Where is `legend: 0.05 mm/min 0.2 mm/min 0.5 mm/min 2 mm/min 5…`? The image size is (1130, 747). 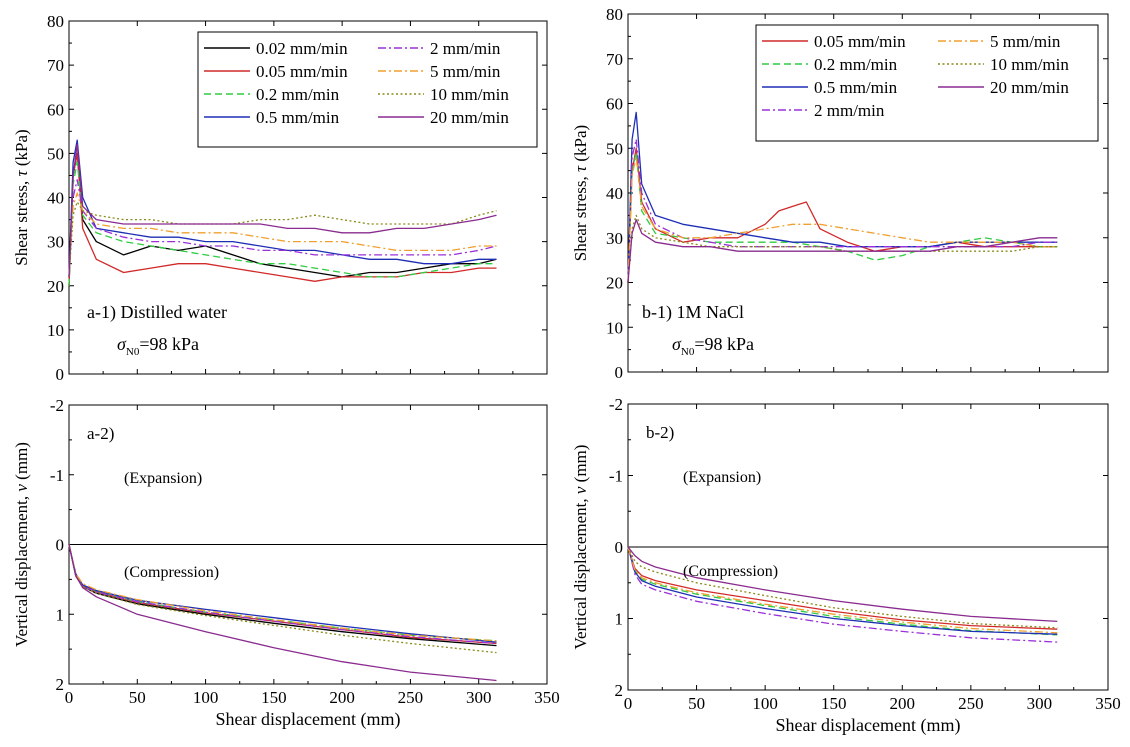 legend: 0.05 mm/min 0.2 mm/min 0.5 mm/min 2 mm/min 5… is located at coordinates (927, 83).